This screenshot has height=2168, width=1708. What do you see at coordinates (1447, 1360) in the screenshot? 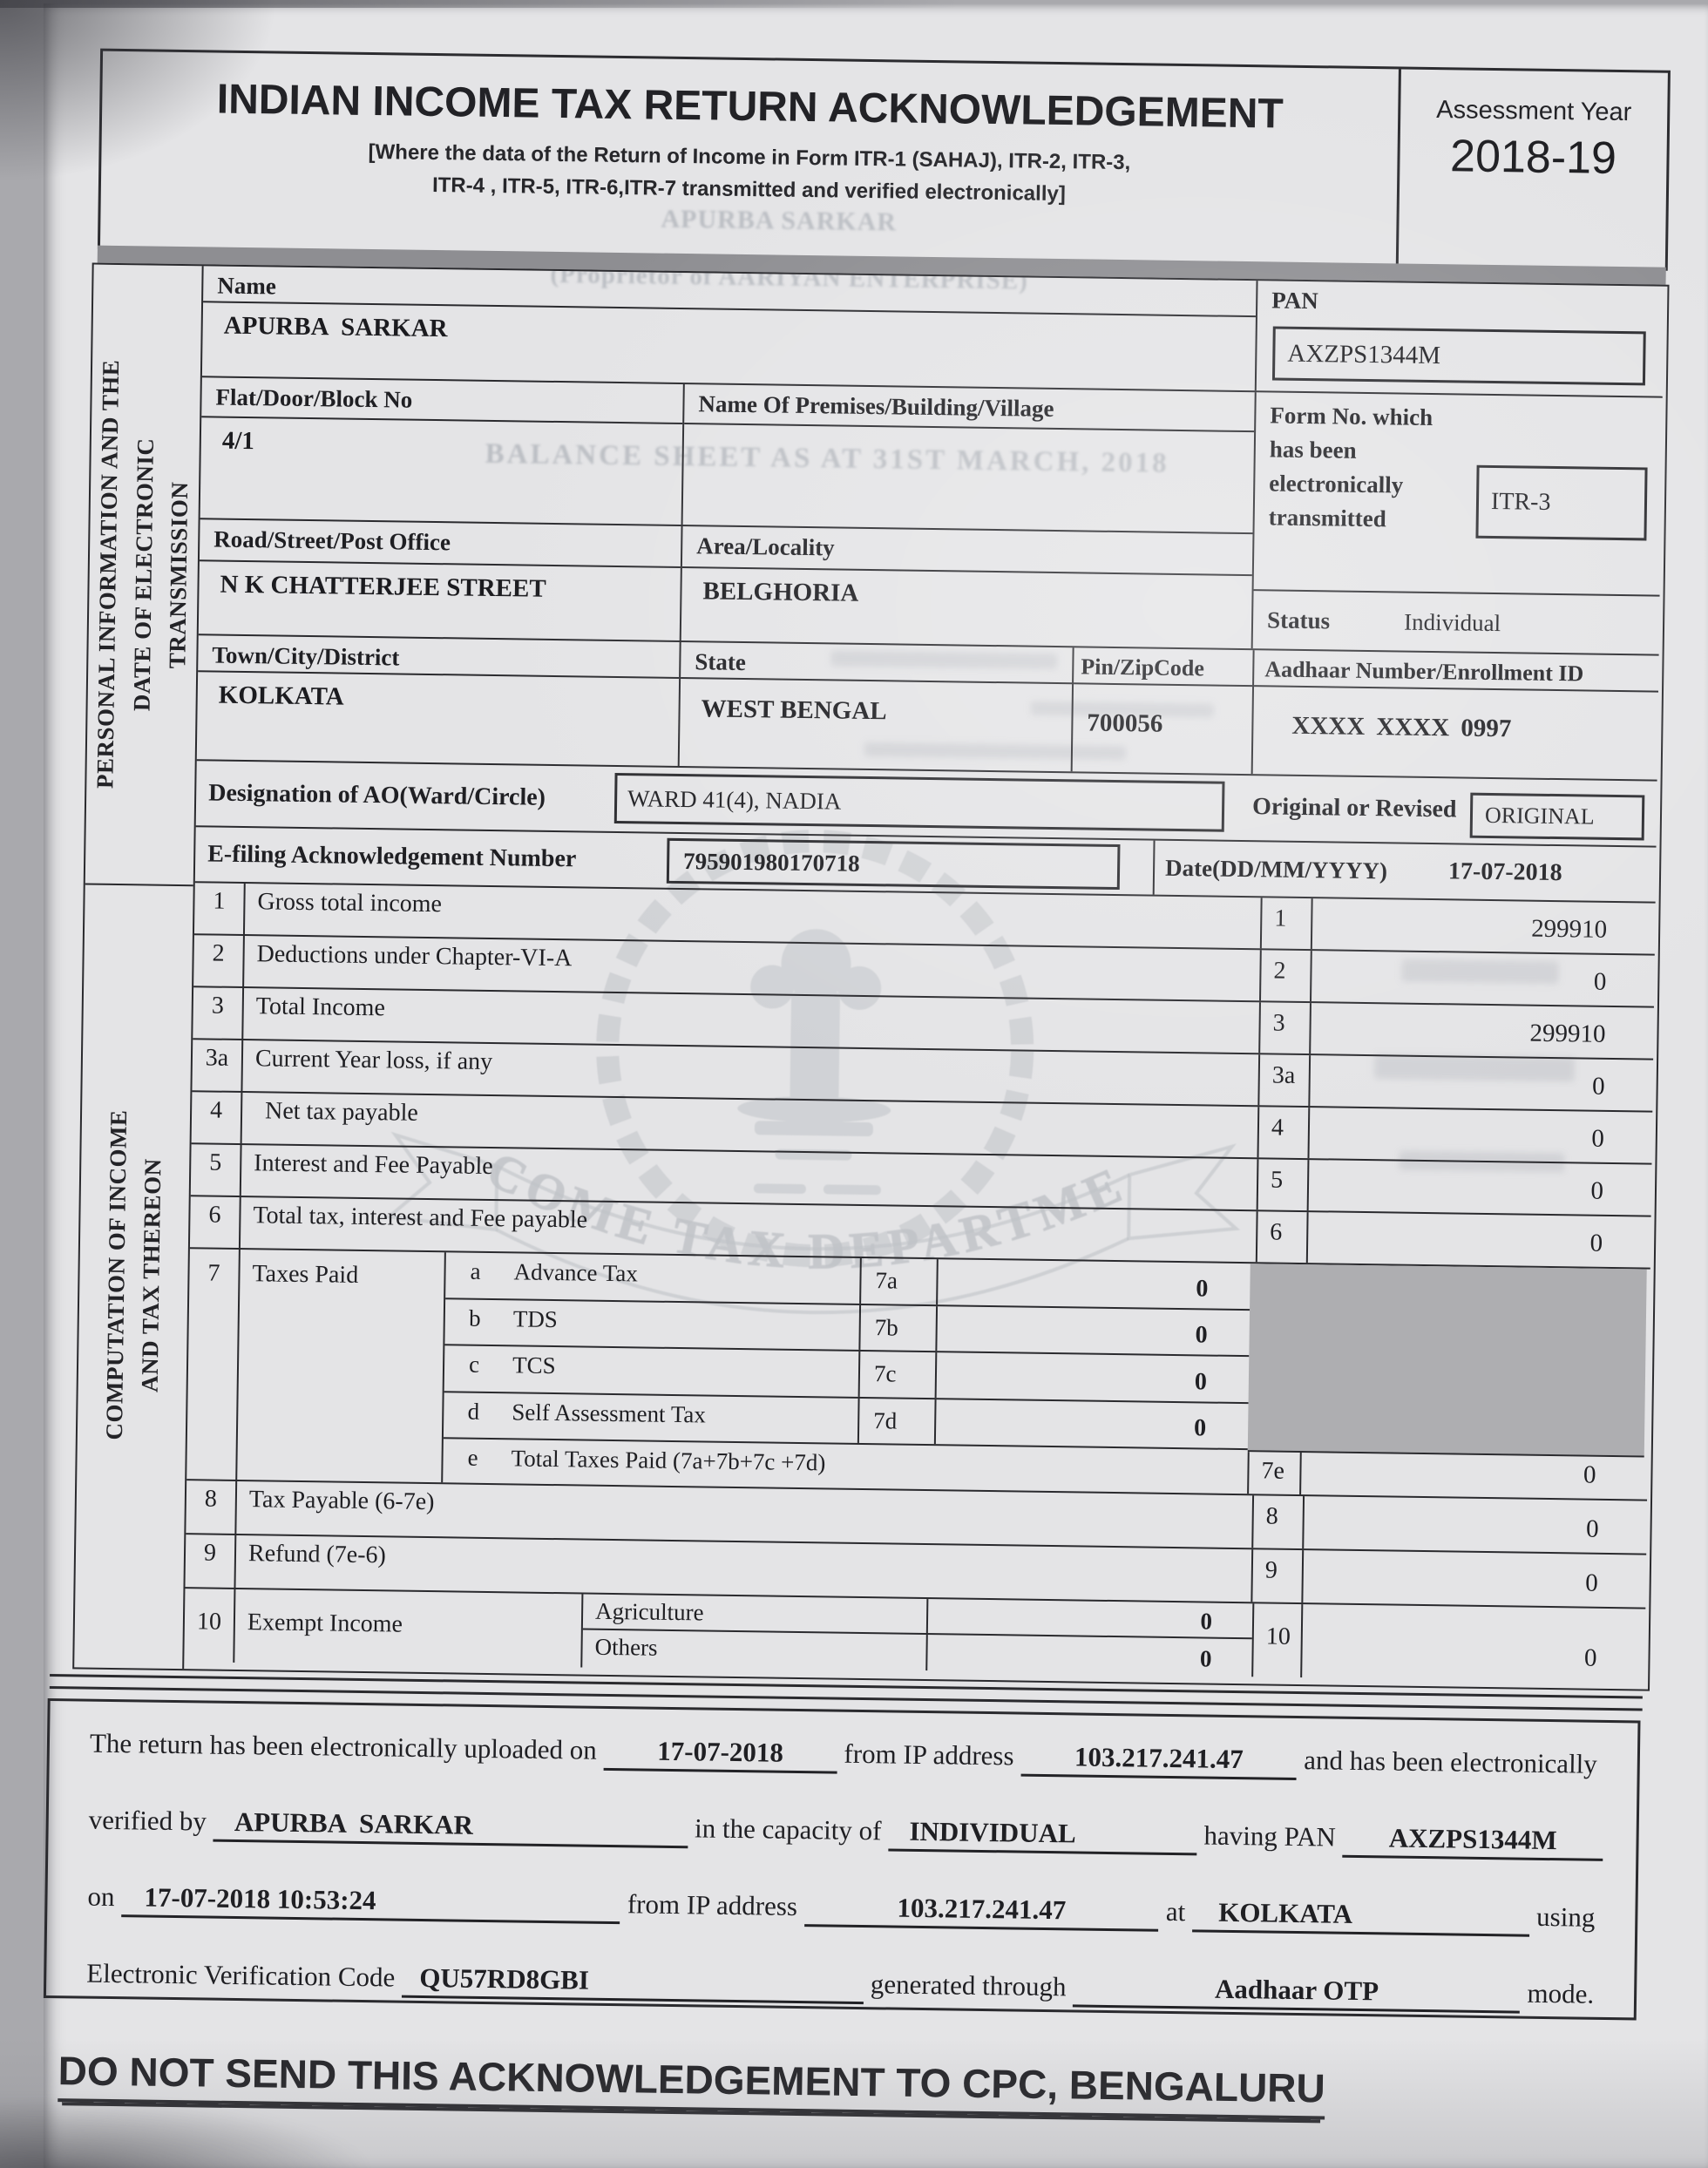
I see `redacted-gray-box` at bounding box center [1447, 1360].